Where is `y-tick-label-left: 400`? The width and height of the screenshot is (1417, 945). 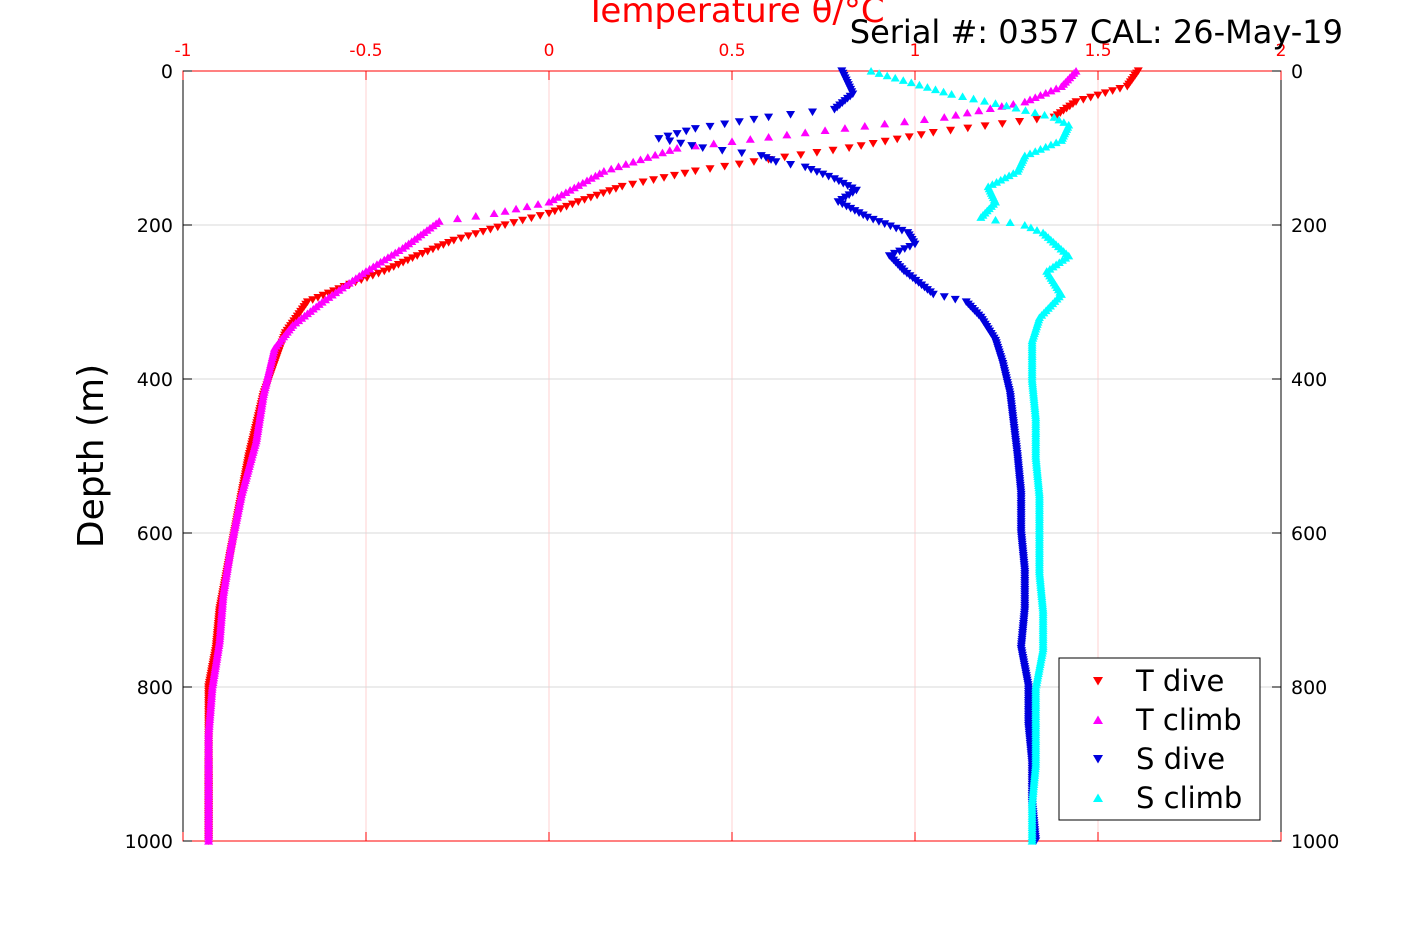 y-tick-label-left: 400 is located at coordinates (155, 380).